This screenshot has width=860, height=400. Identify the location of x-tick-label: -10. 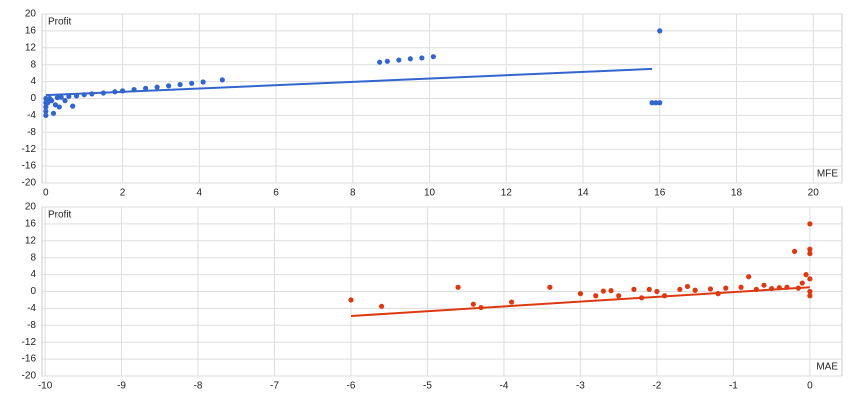
(45, 386).